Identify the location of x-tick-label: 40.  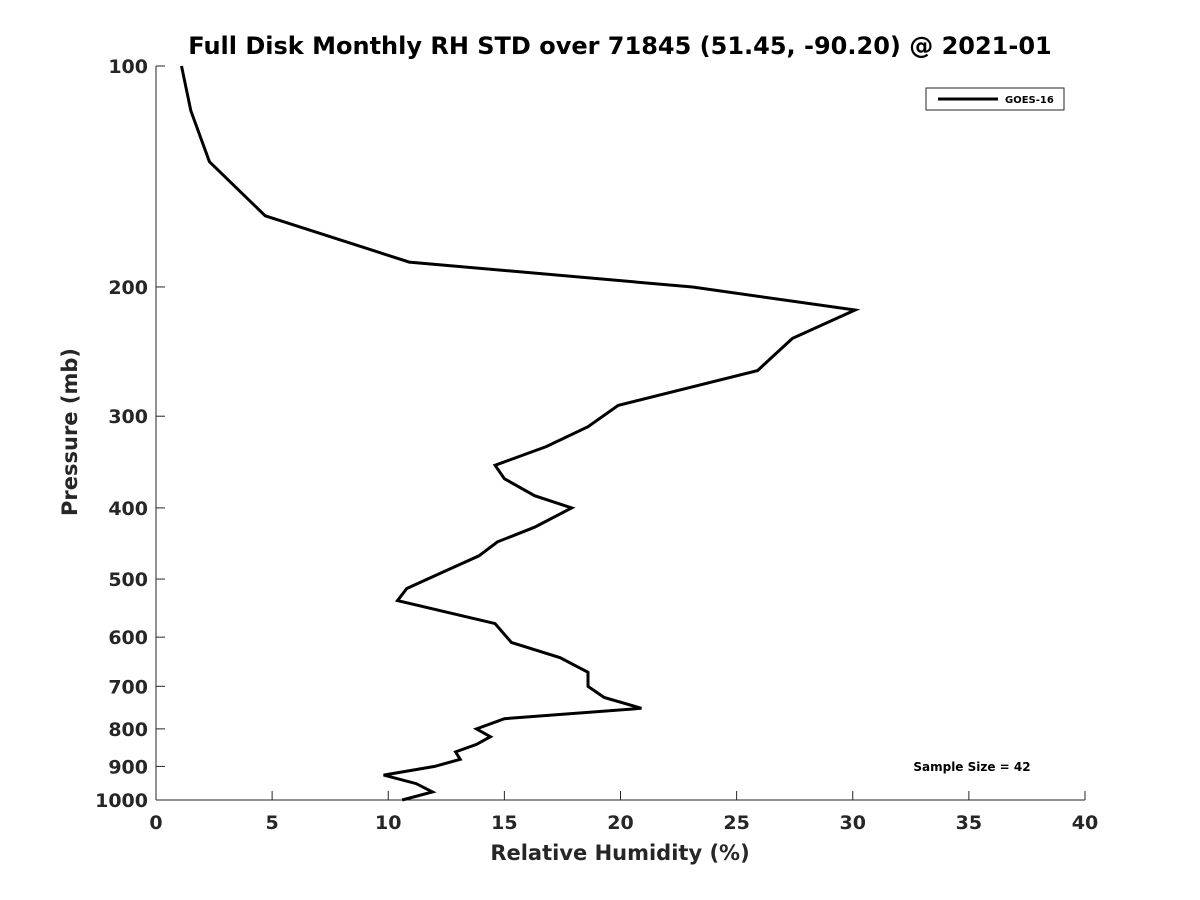
(1085, 823).